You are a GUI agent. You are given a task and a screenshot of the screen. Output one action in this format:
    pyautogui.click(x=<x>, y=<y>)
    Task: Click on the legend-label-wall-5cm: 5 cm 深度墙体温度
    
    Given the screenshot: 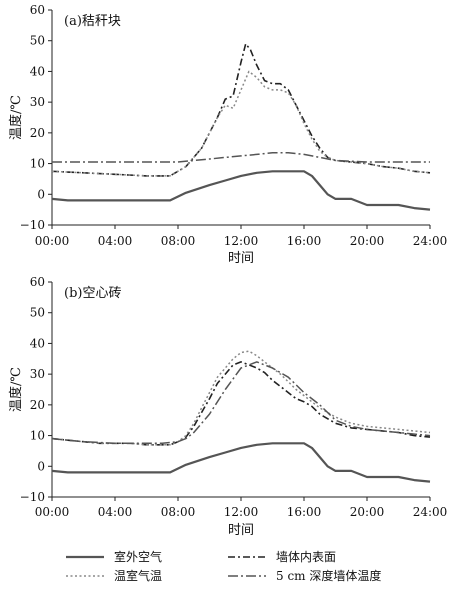 What is the action you would take?
    pyautogui.click(x=328, y=575)
    